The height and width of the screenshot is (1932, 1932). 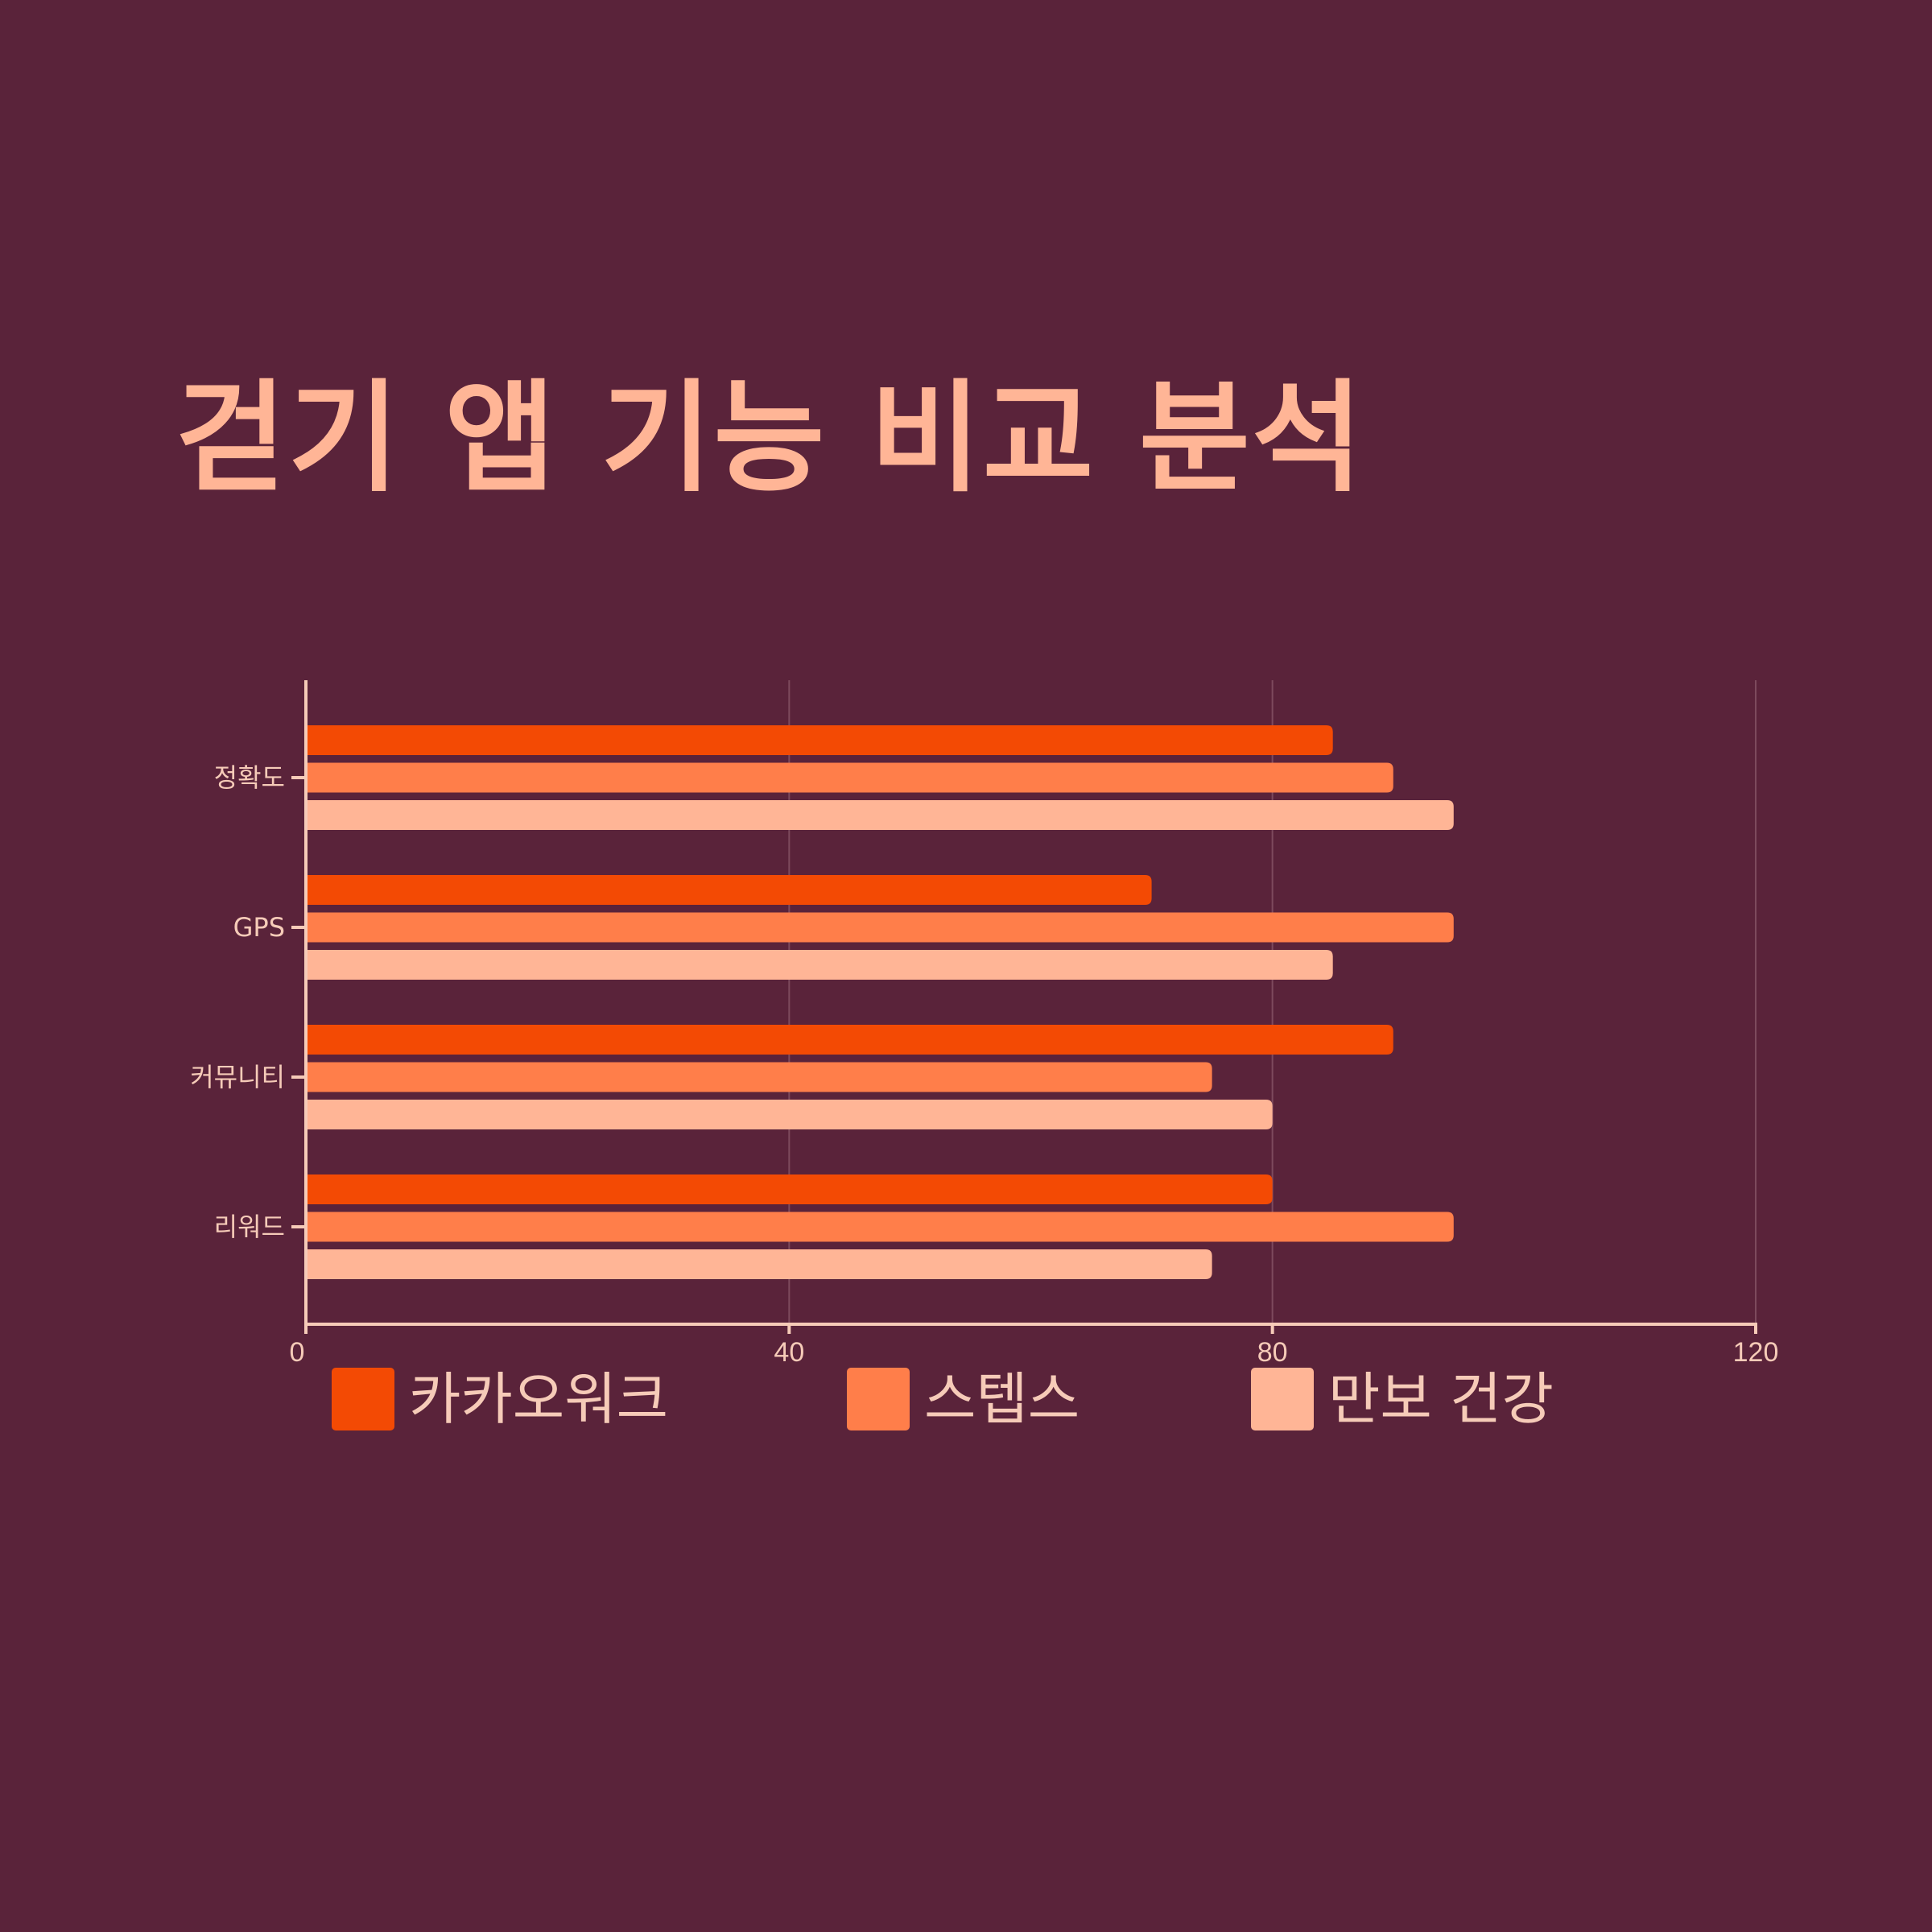 I want to click on y-category-label: GPS, so click(x=259, y=927).